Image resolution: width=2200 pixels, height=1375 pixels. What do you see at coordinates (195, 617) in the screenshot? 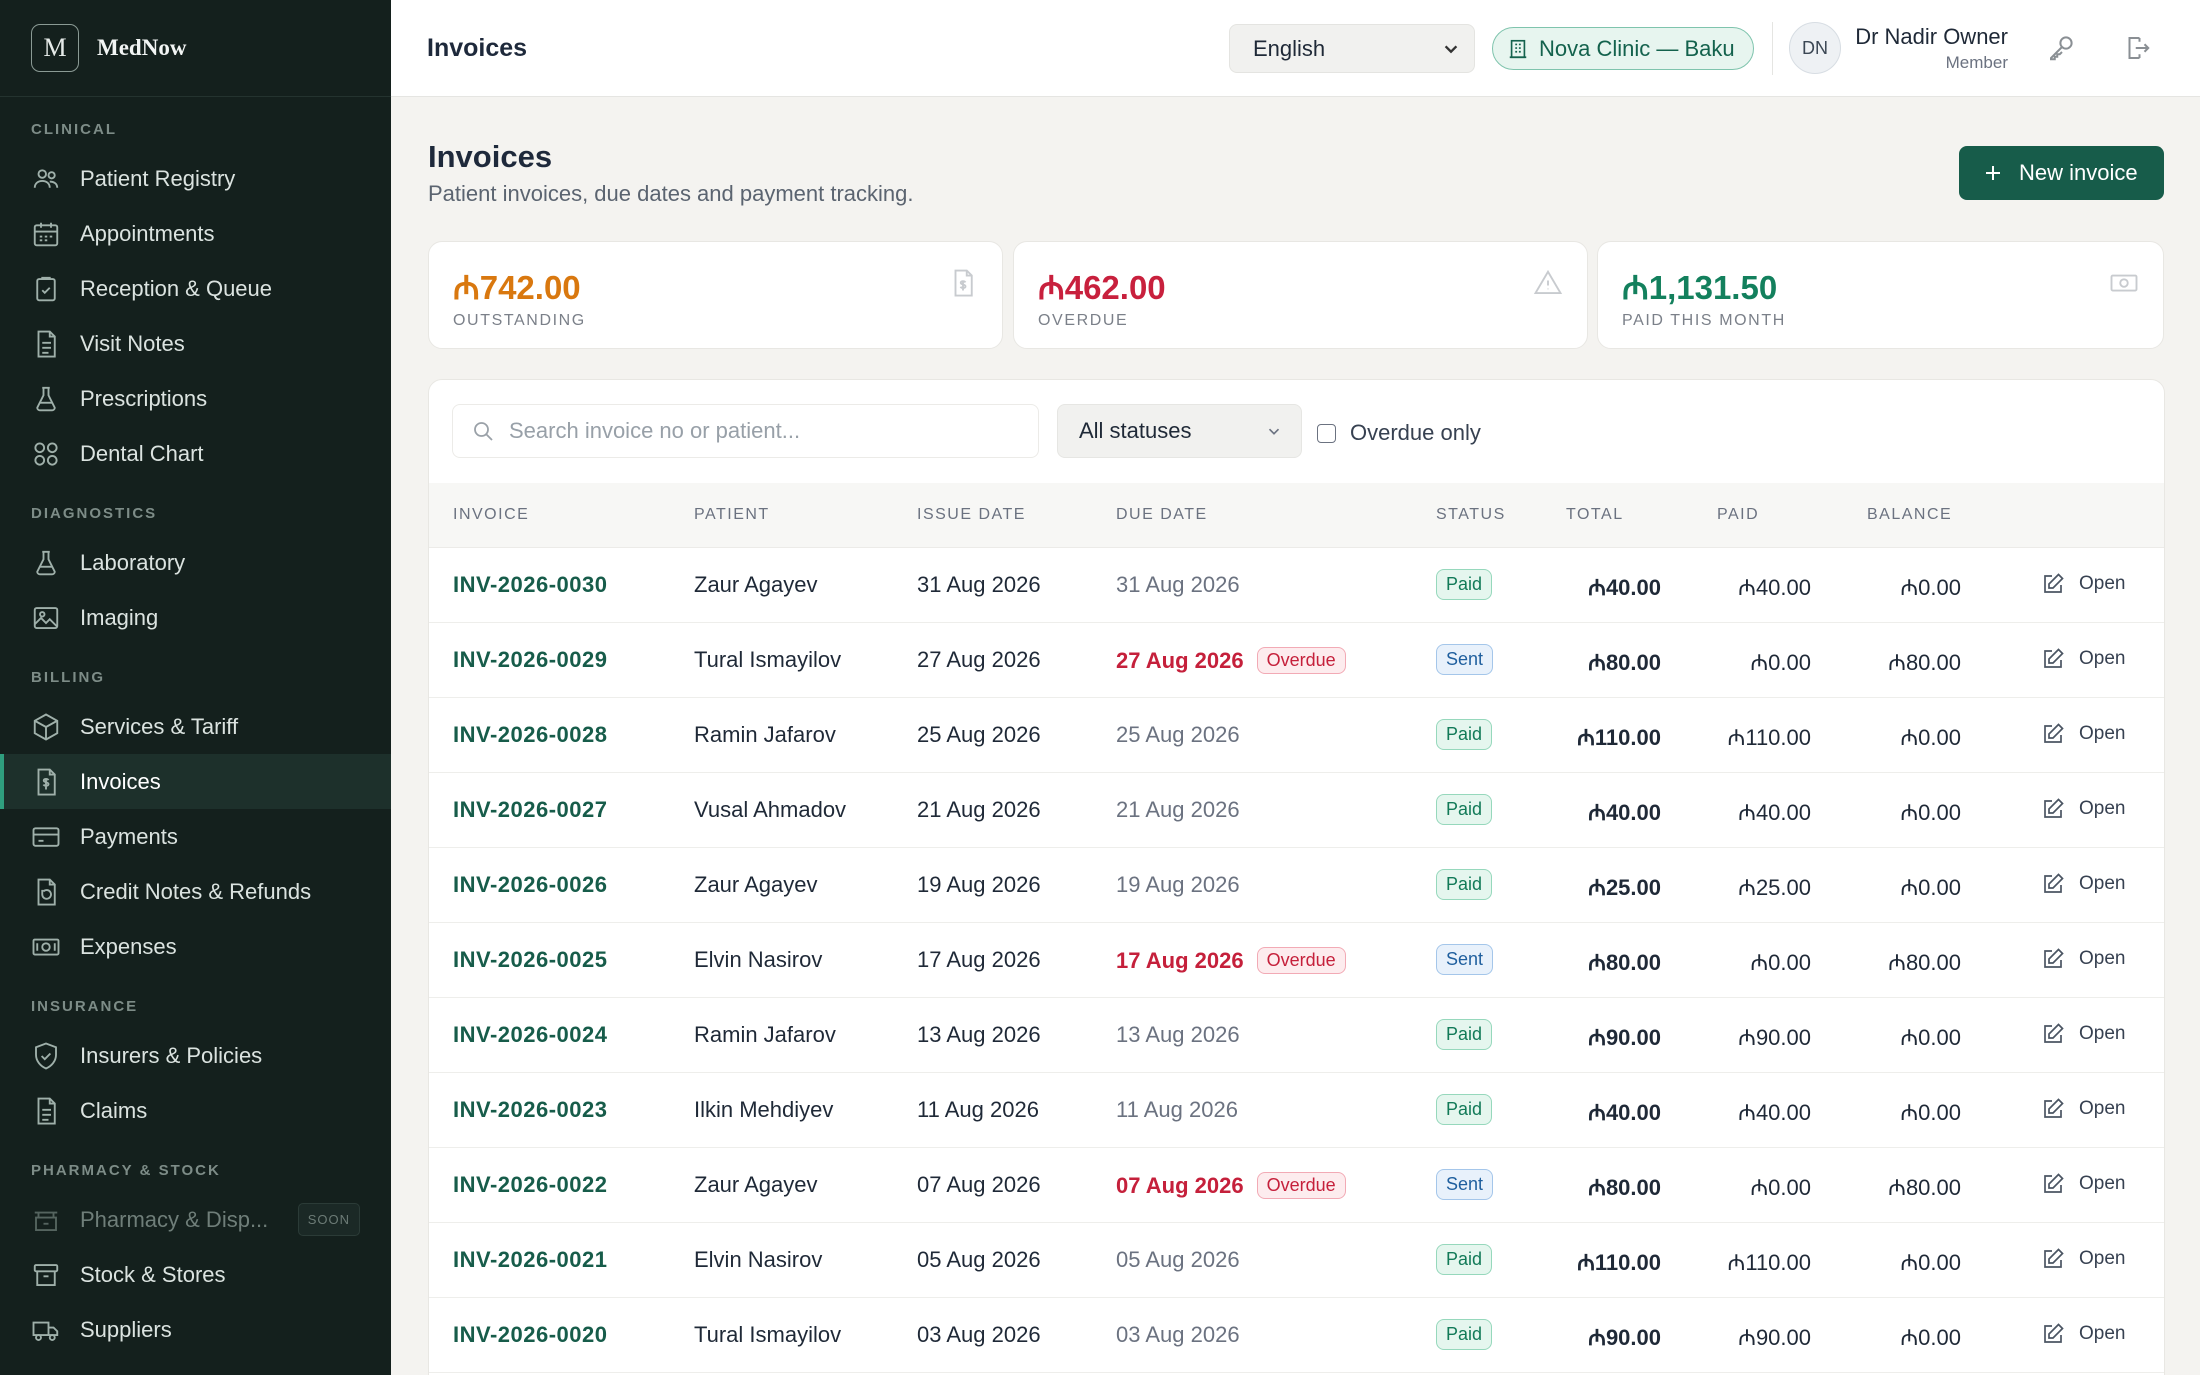
I see `sidebar-item-imaging: Imaging` at bounding box center [195, 617].